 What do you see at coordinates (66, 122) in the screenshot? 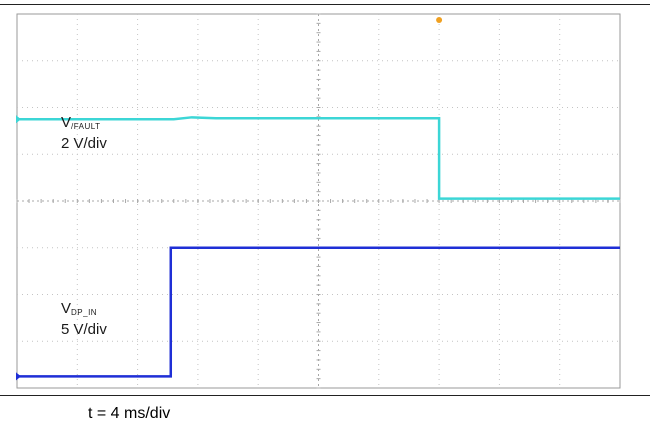
I see `fault-label-main: V` at bounding box center [66, 122].